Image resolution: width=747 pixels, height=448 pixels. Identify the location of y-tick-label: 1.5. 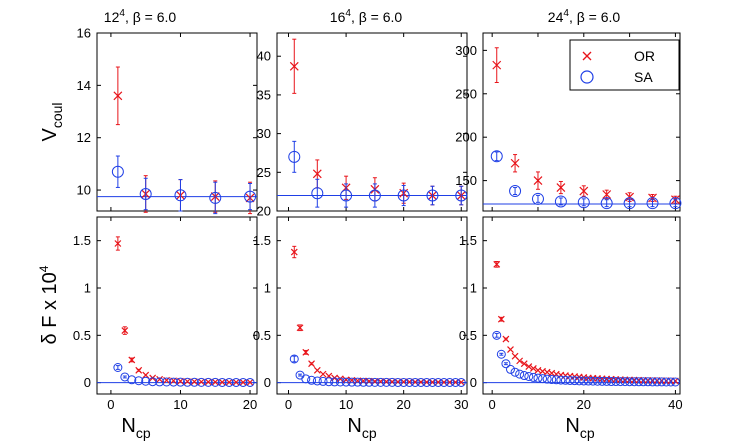
(82, 240).